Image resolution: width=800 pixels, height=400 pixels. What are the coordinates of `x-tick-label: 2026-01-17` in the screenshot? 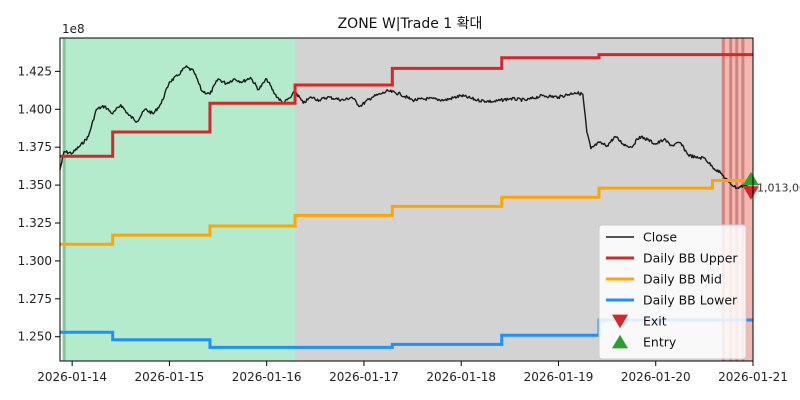 It's located at (364, 377).